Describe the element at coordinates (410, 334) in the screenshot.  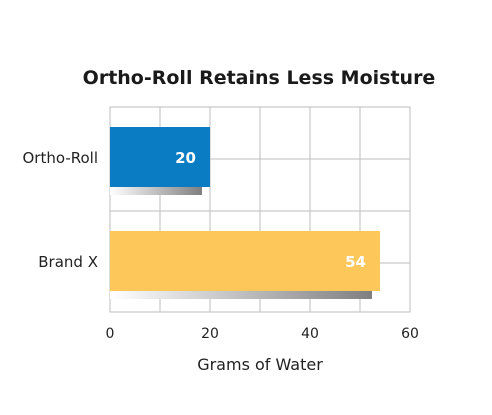
I see `x-tick-label: 60` at that location.